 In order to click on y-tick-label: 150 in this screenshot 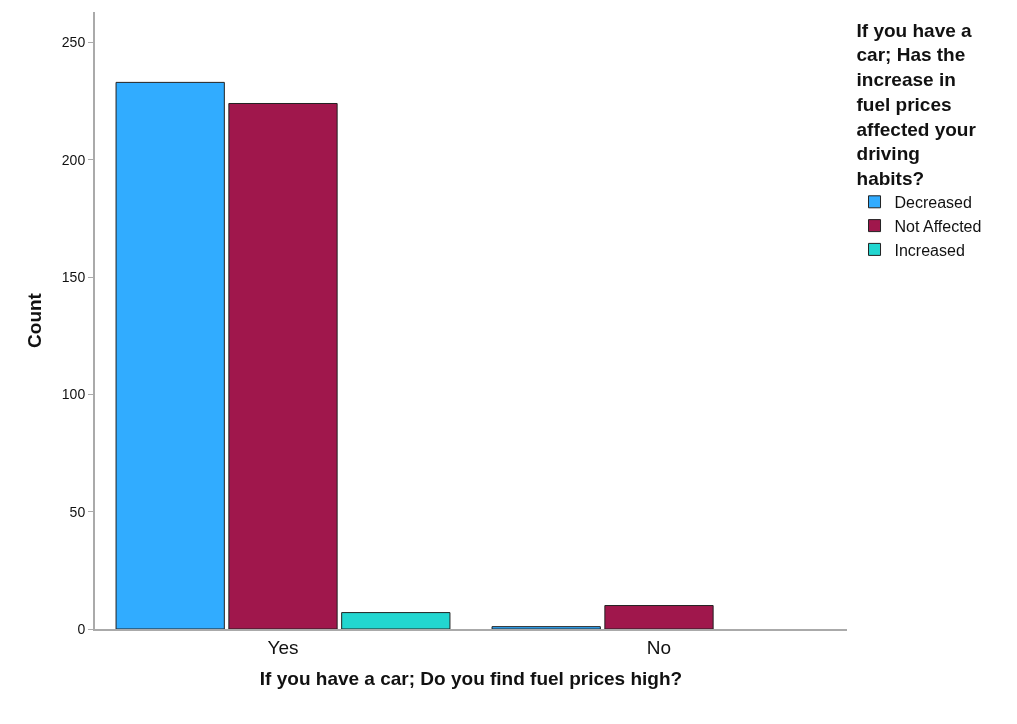, I will do `click(73, 277)`.